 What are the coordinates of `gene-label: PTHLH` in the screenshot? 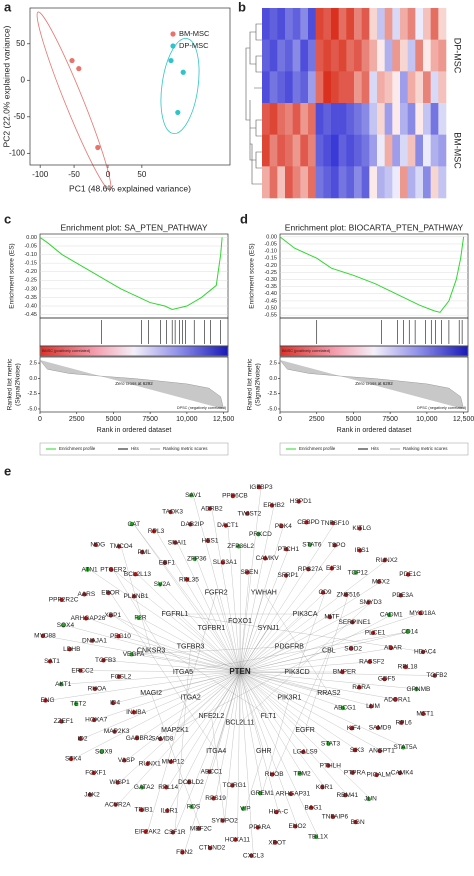 It's located at (331, 765).